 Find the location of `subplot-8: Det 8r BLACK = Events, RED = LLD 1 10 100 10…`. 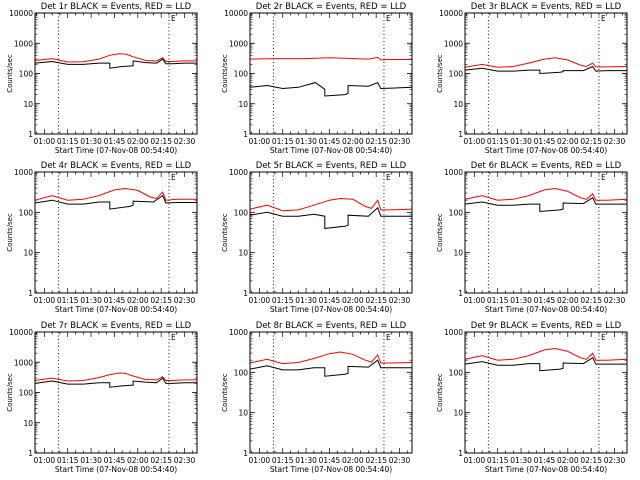

subplot-8: Det 8r BLACK = Events, RED = LLD 1 10 100 10… is located at coordinates (317, 397).